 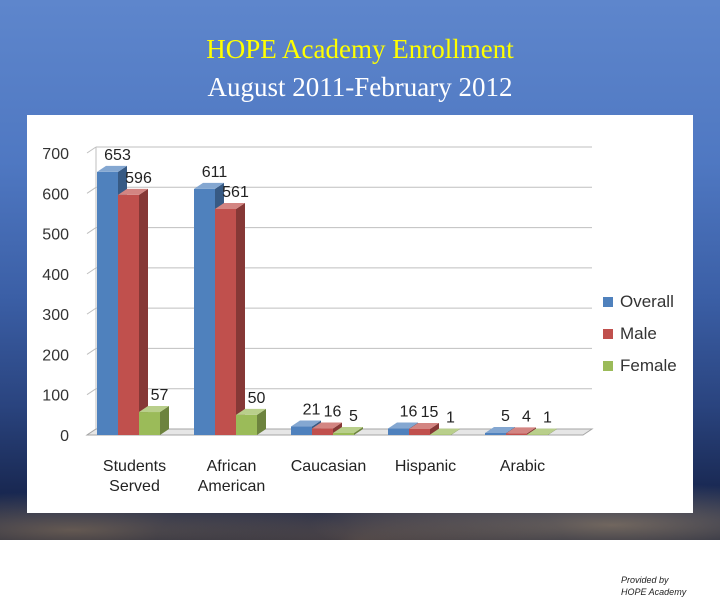 I want to click on credit-line-1: Provided by, so click(x=668, y=580).